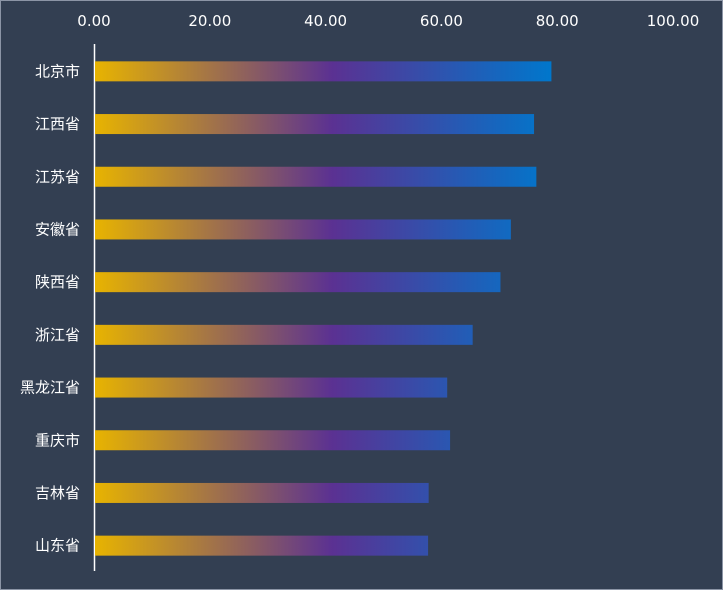 The width and height of the screenshot is (725, 592). What do you see at coordinates (388, 21) in the screenshot?
I see `x-axis-ticks: 0.00 20.00 40.00 60.00 80.00 100.00` at bounding box center [388, 21].